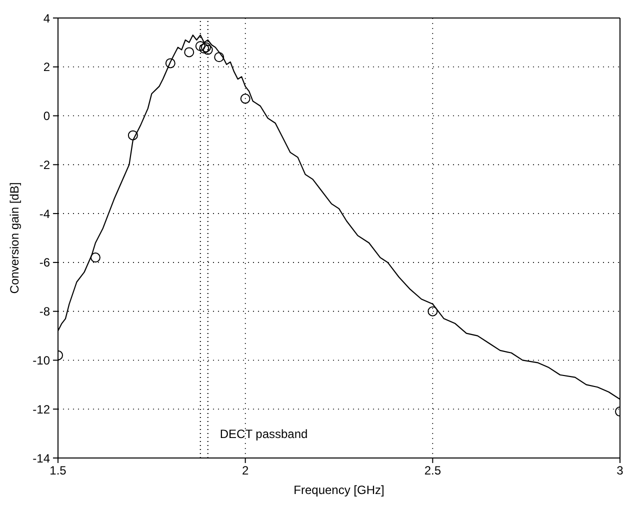  Describe the element at coordinates (46, 116) in the screenshot. I see `y-tick-label: 0` at that location.